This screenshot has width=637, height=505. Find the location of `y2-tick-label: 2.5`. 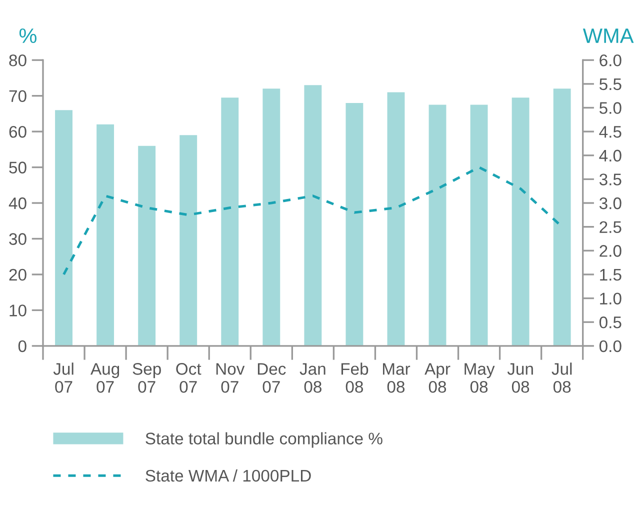

y2-tick-label: 2.5 is located at coordinates (611, 227).